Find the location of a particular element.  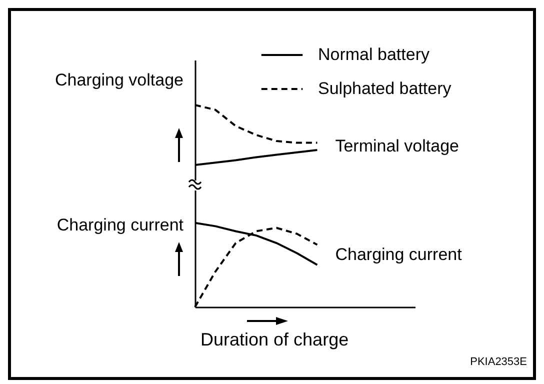

y-axis-title: Charging voltage is located at coordinates (119, 80).